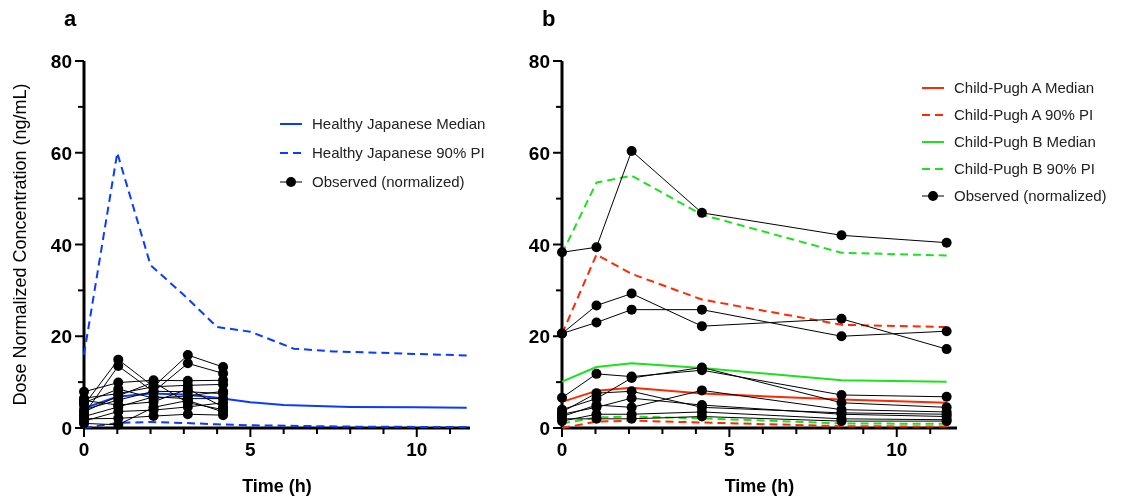 The image size is (1146, 498). Describe the element at coordinates (1024, 114) in the screenshot. I see `legend-label: Child-Pugh A 90% PI` at that location.